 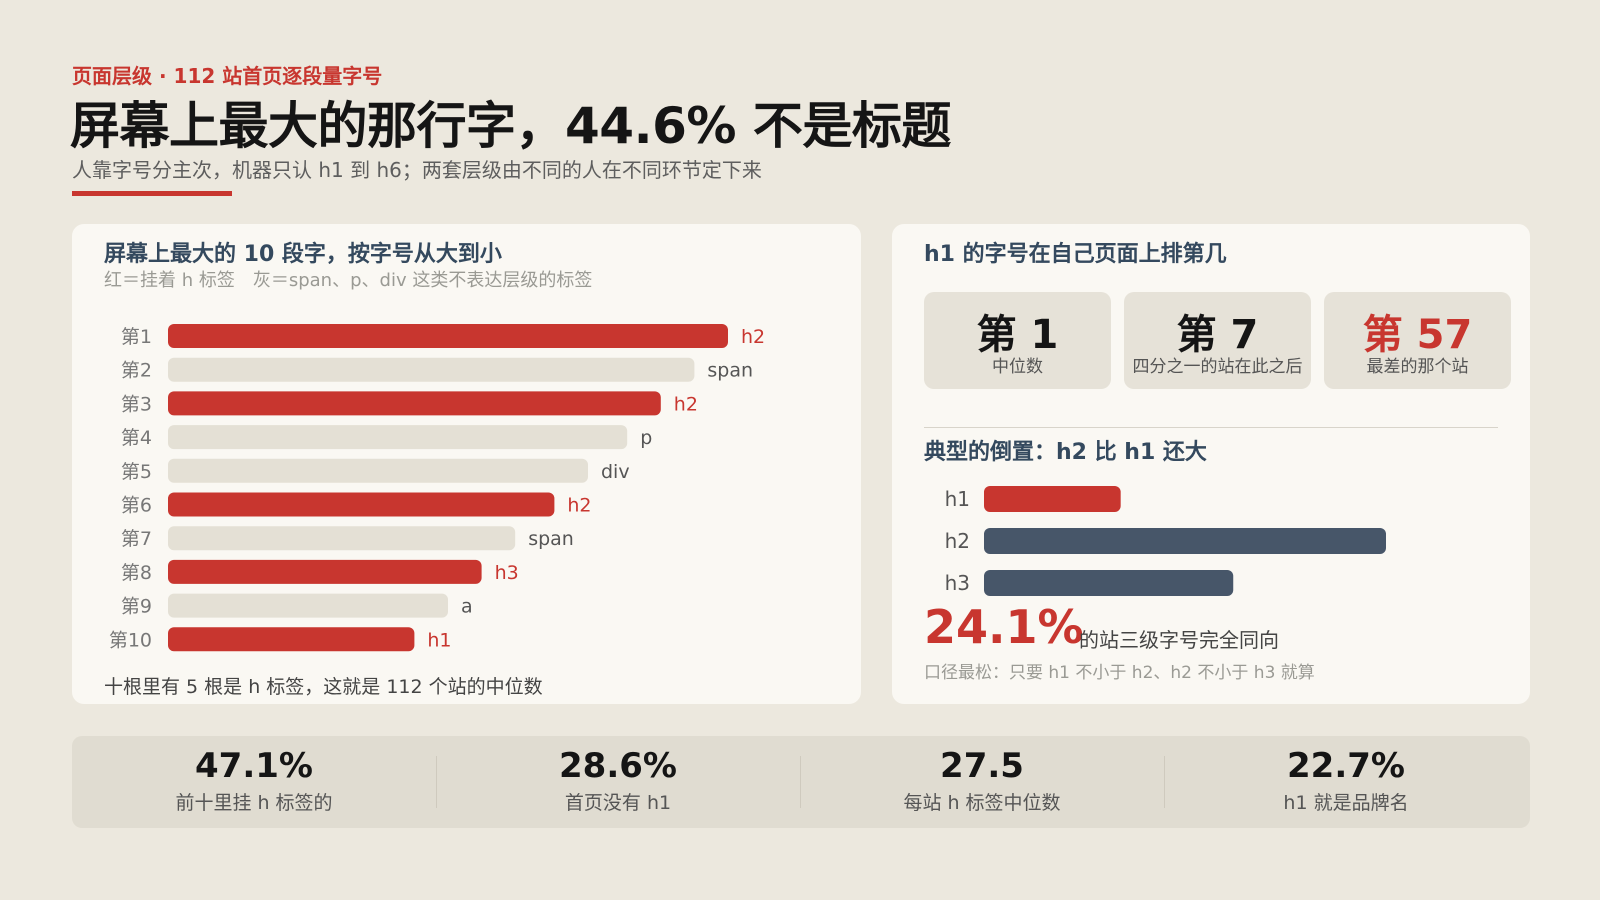 I want to click on rank-box-worst: 第 57 最差的那个站, so click(x=1417, y=340).